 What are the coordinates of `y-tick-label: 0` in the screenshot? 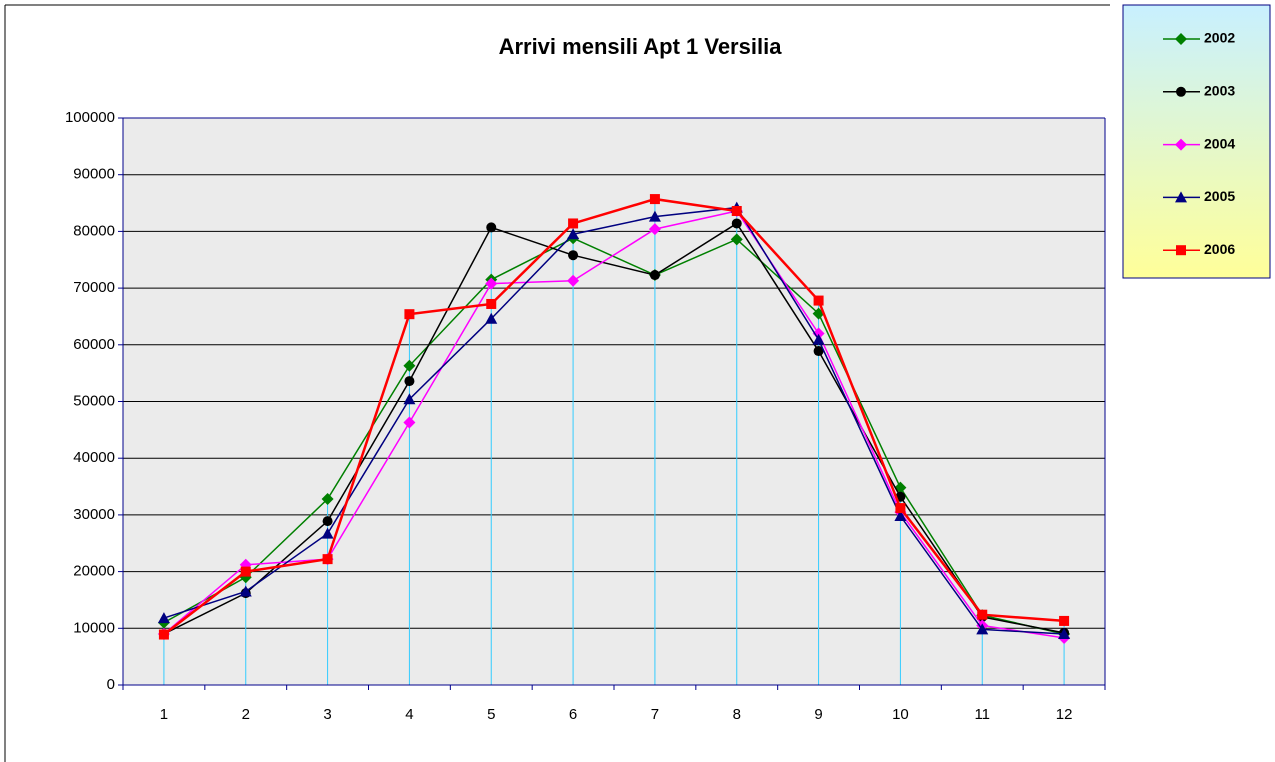 It's located at (111, 684).